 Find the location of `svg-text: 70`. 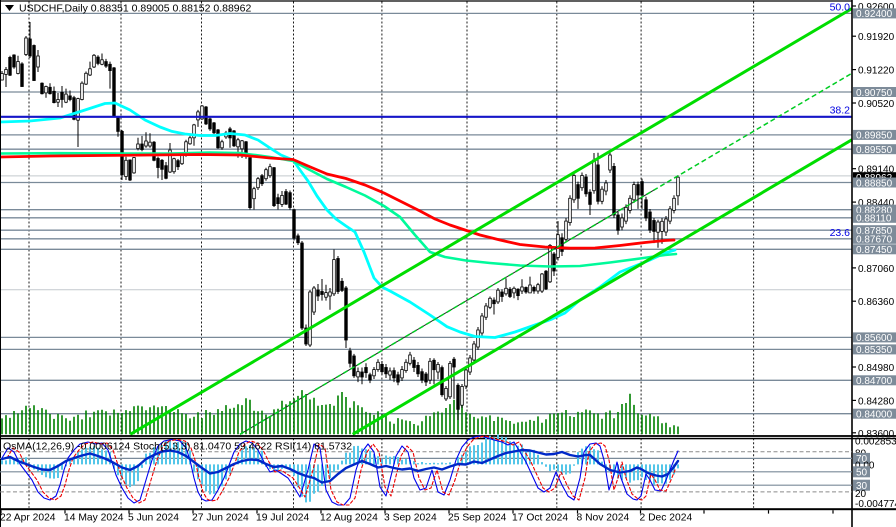

svg-text: 70 is located at coordinates (862, 459).